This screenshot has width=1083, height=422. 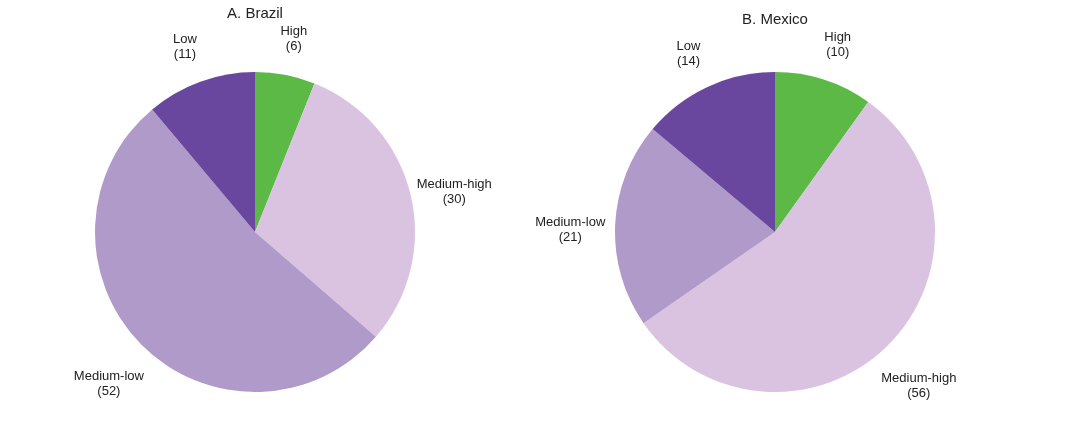 What do you see at coordinates (109, 390) in the screenshot?
I see `data-label: (52)` at bounding box center [109, 390].